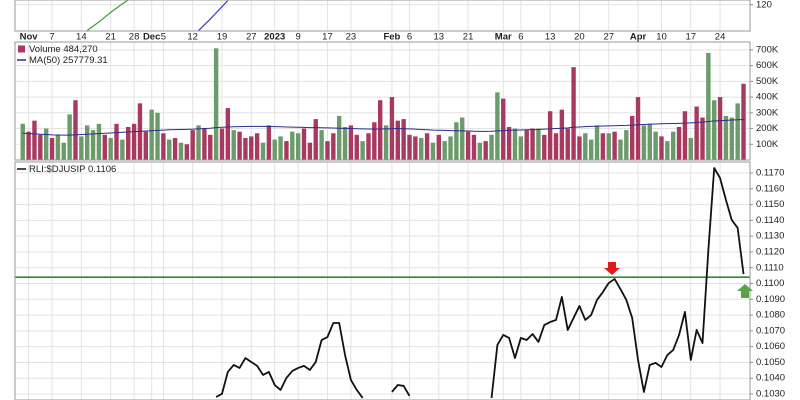 The width and height of the screenshot is (800, 400). I want to click on x-tick-label: 20, so click(579, 37).